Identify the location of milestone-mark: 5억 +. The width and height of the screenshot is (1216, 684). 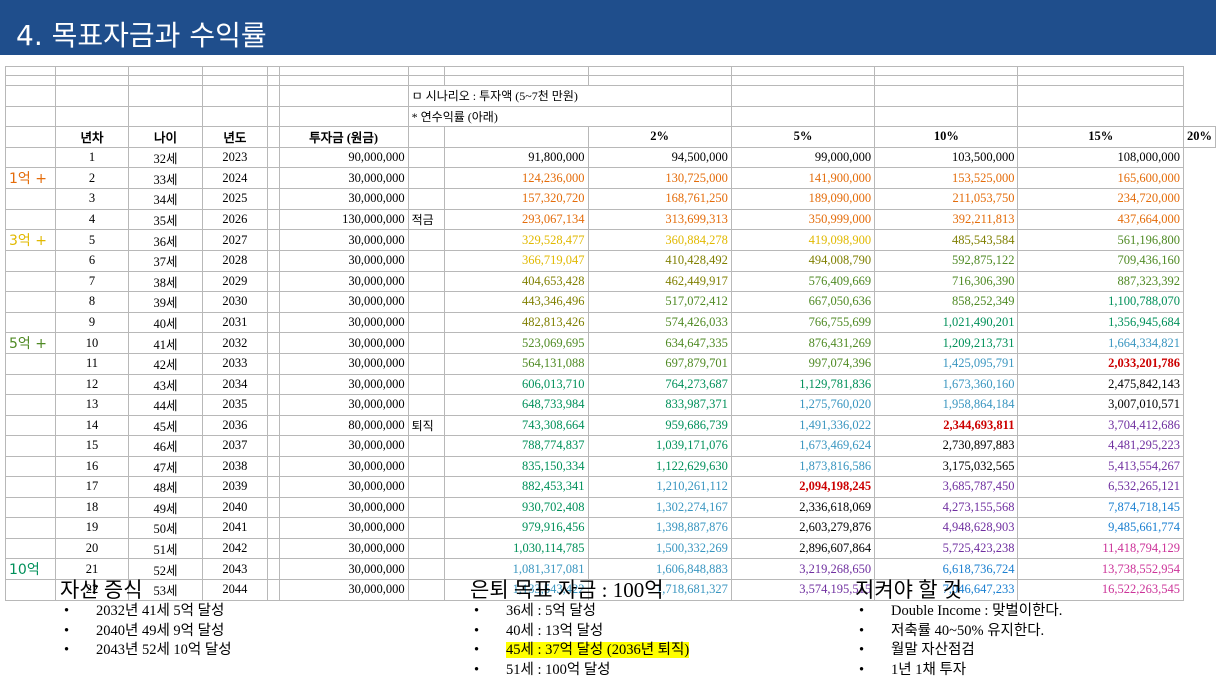
(30, 343).